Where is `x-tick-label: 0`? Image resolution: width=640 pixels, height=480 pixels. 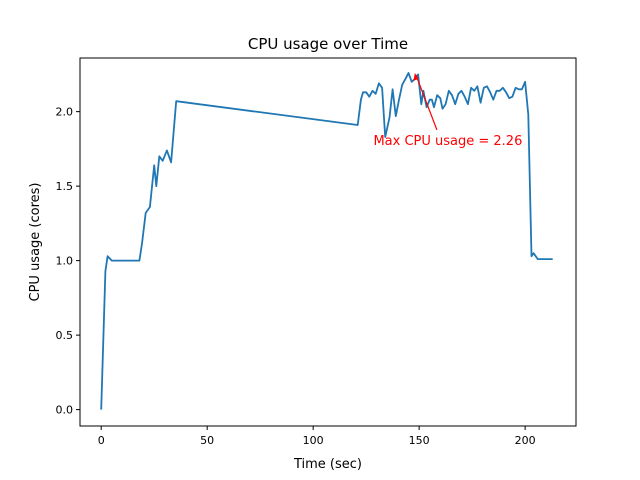
x-tick-label: 0 is located at coordinates (101, 440).